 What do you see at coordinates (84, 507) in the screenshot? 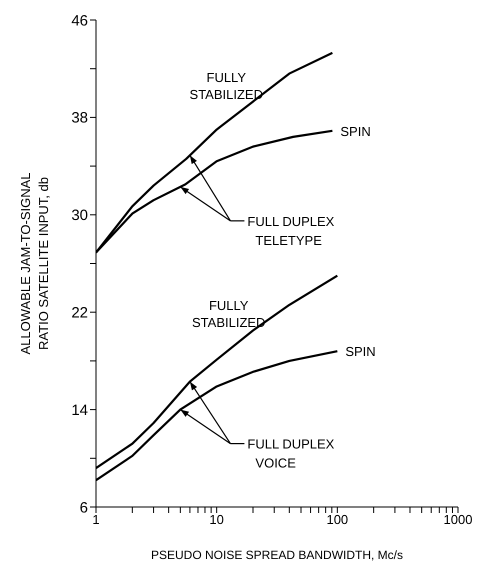
I see `y-tick-label: 6` at bounding box center [84, 507].